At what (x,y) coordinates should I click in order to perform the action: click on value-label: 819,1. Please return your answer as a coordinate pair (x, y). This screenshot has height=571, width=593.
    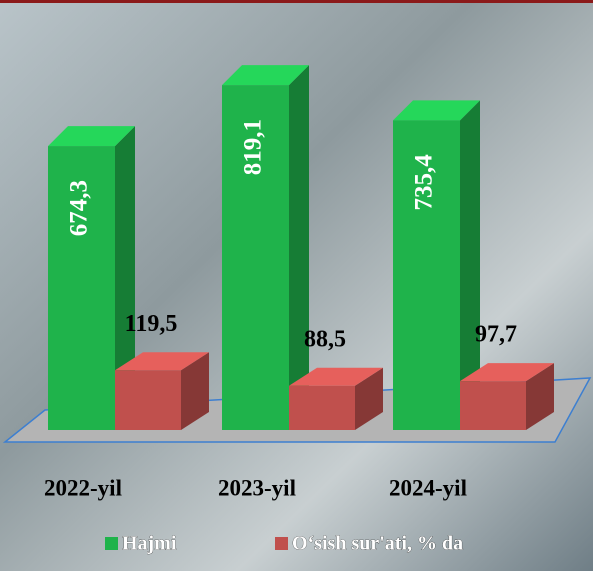
    Looking at the image, I should click on (253, 147).